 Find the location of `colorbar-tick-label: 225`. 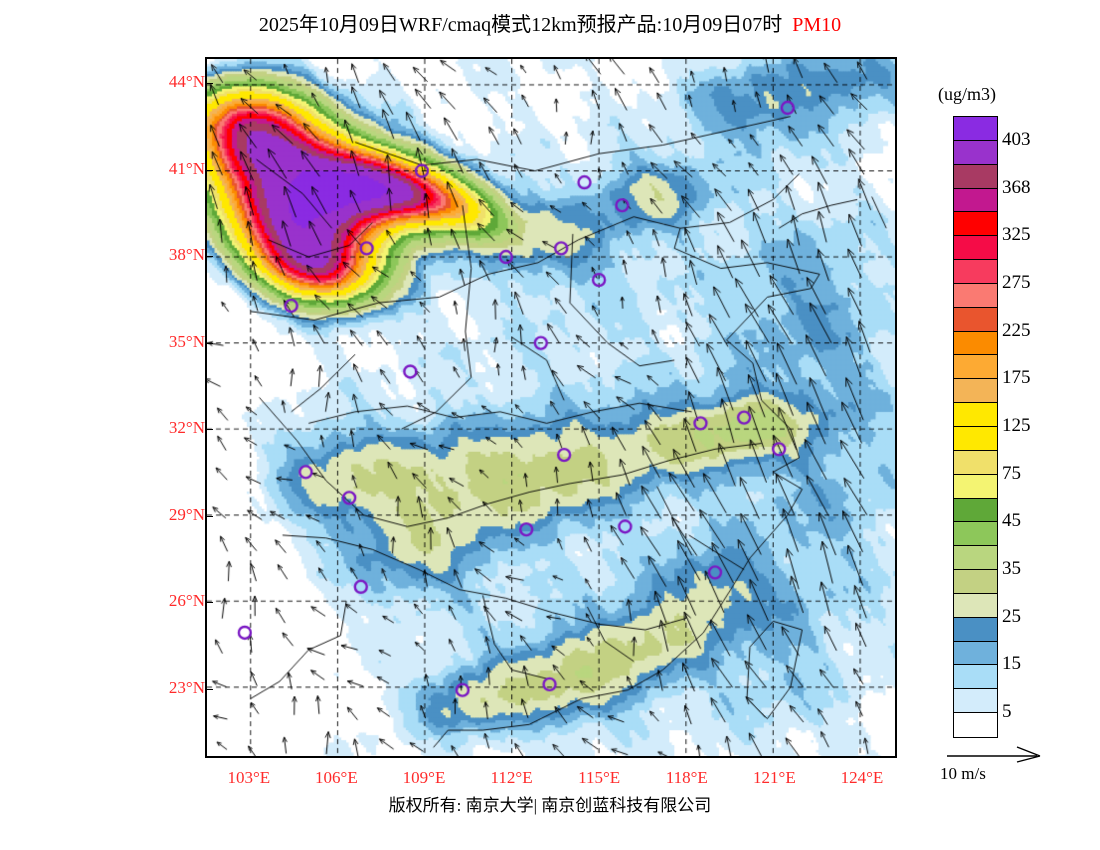

colorbar-tick-label: 225 is located at coordinates (1016, 330).